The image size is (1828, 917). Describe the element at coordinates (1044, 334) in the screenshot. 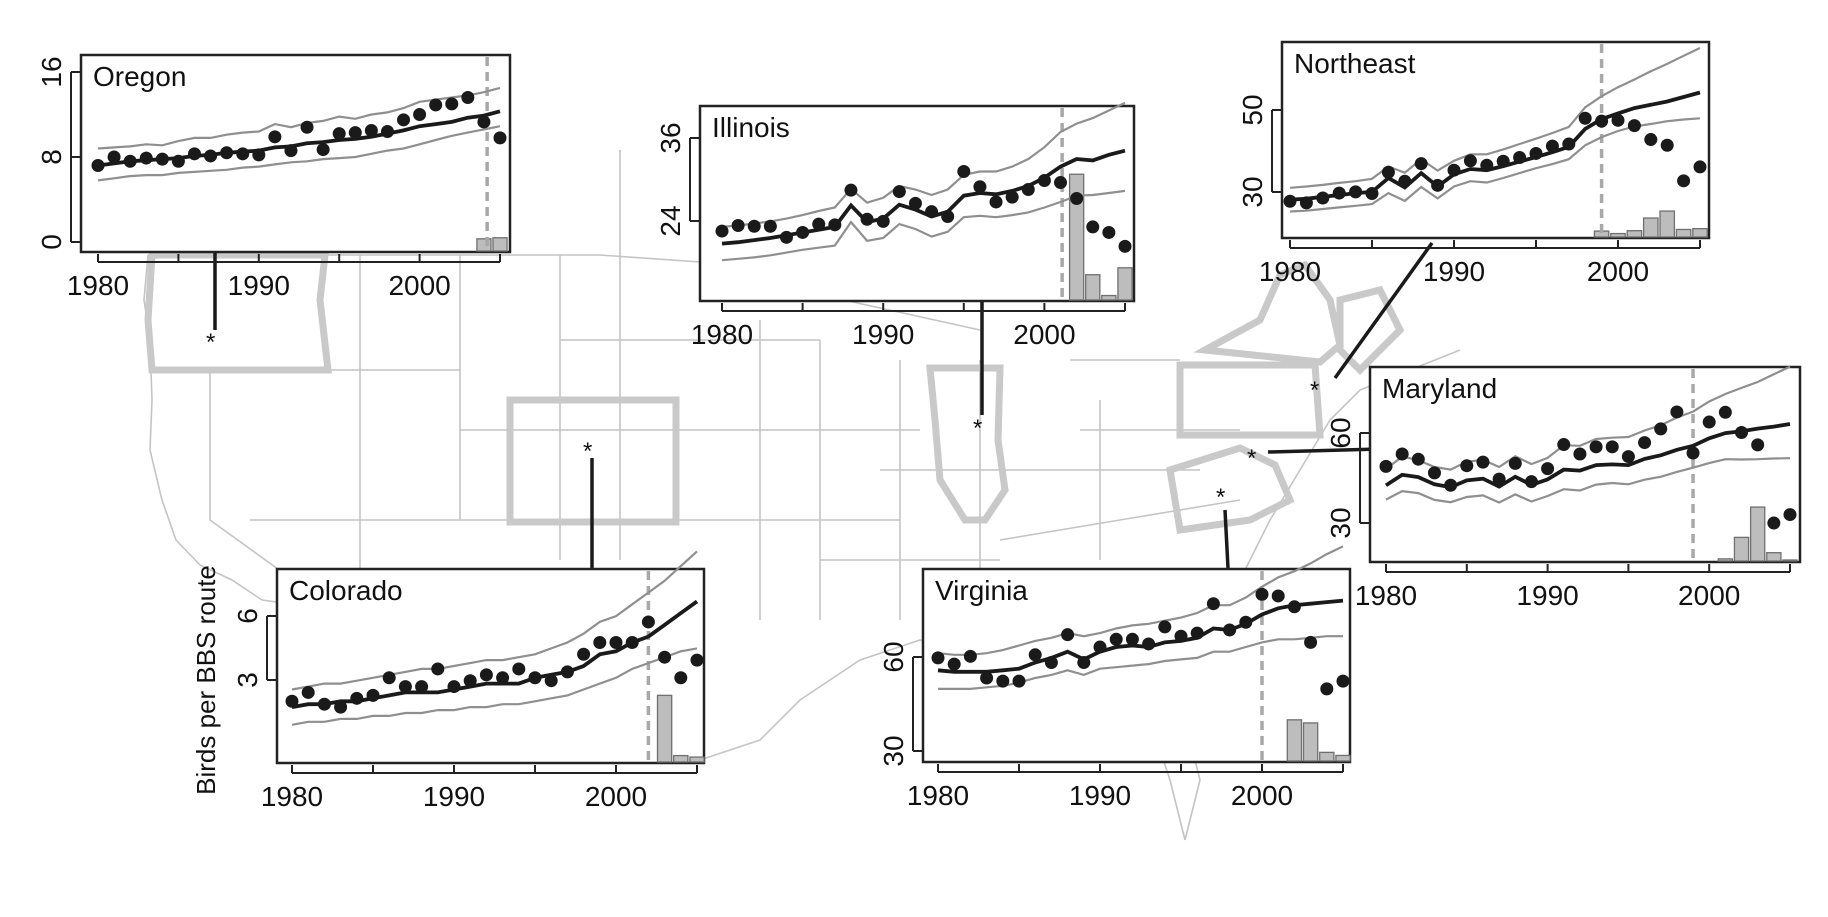

I see `illinois-x-tick-label: 2000` at that location.